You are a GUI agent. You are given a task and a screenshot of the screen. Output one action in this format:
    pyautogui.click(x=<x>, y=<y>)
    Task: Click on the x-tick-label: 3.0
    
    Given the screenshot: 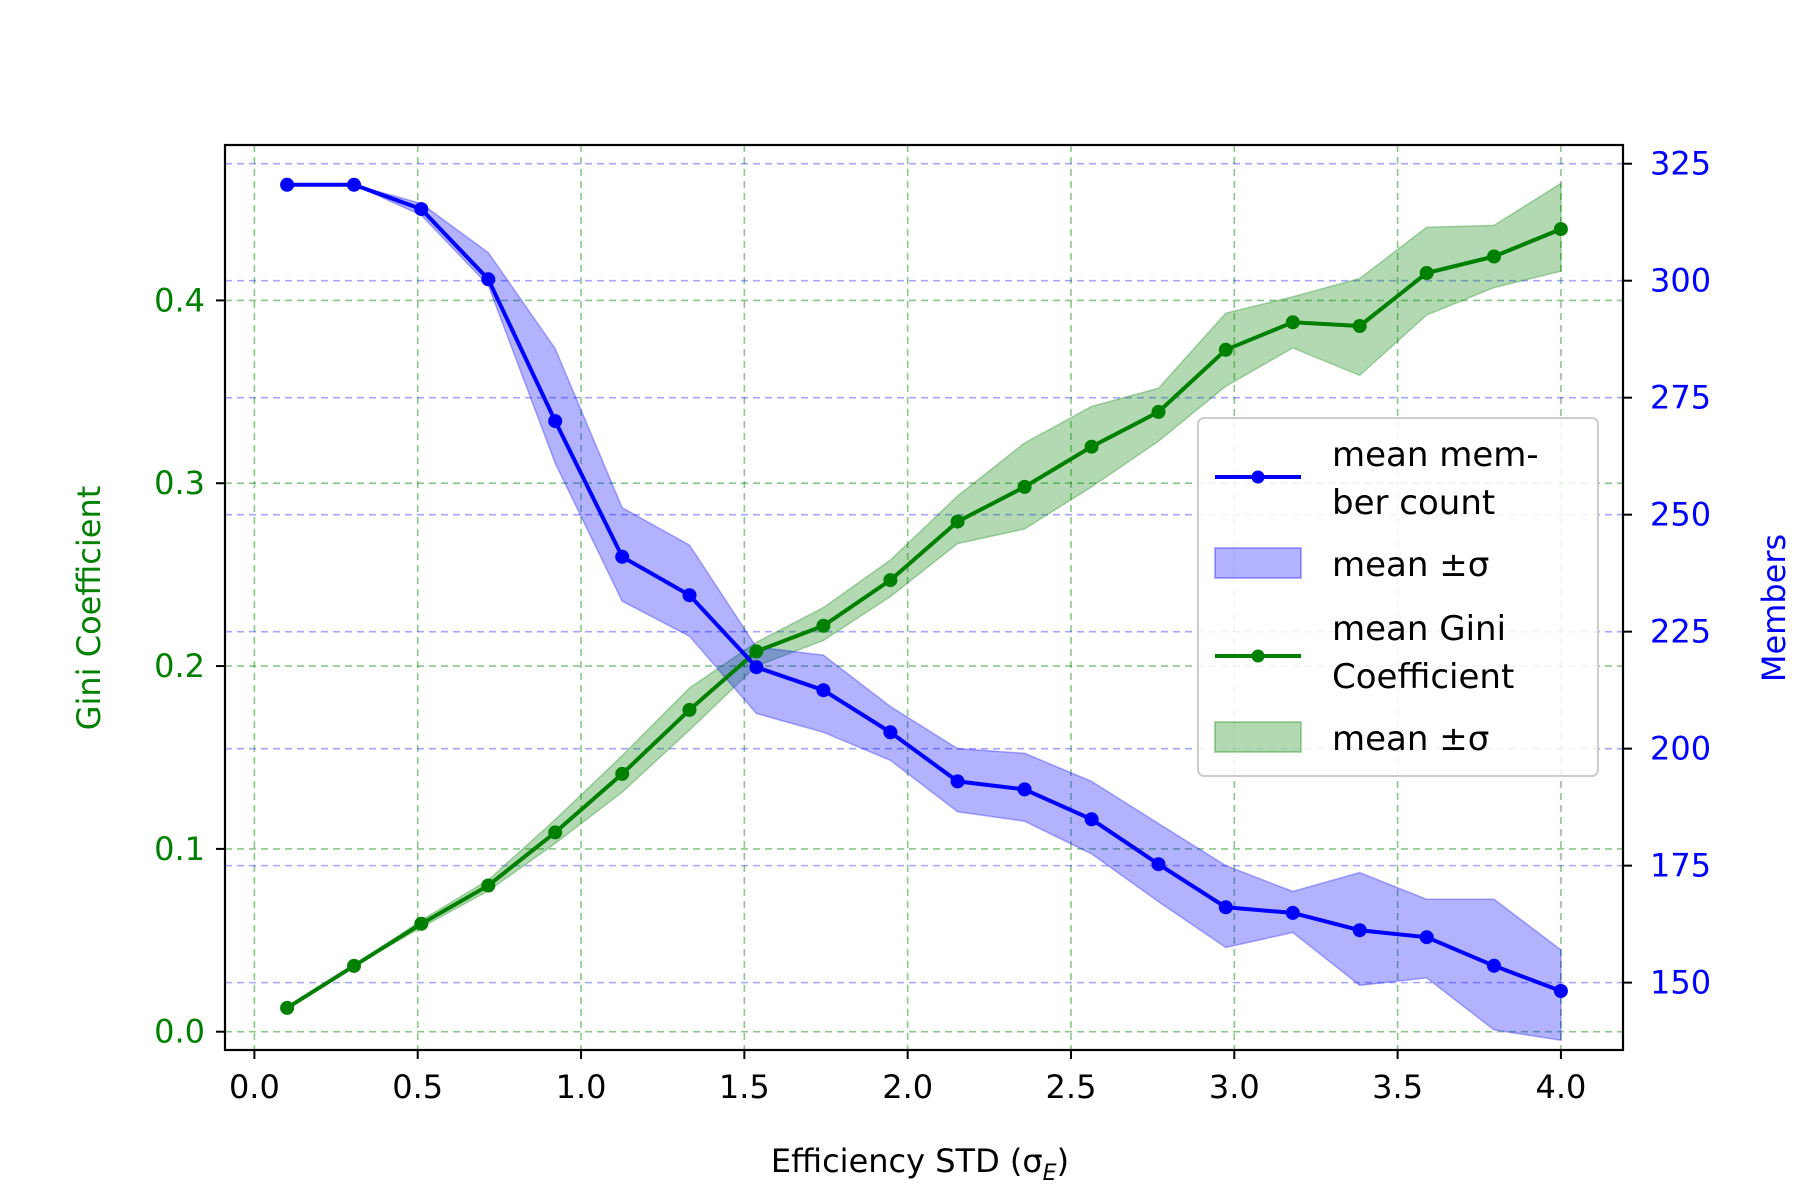 What is the action you would take?
    pyautogui.click(x=1234, y=1087)
    